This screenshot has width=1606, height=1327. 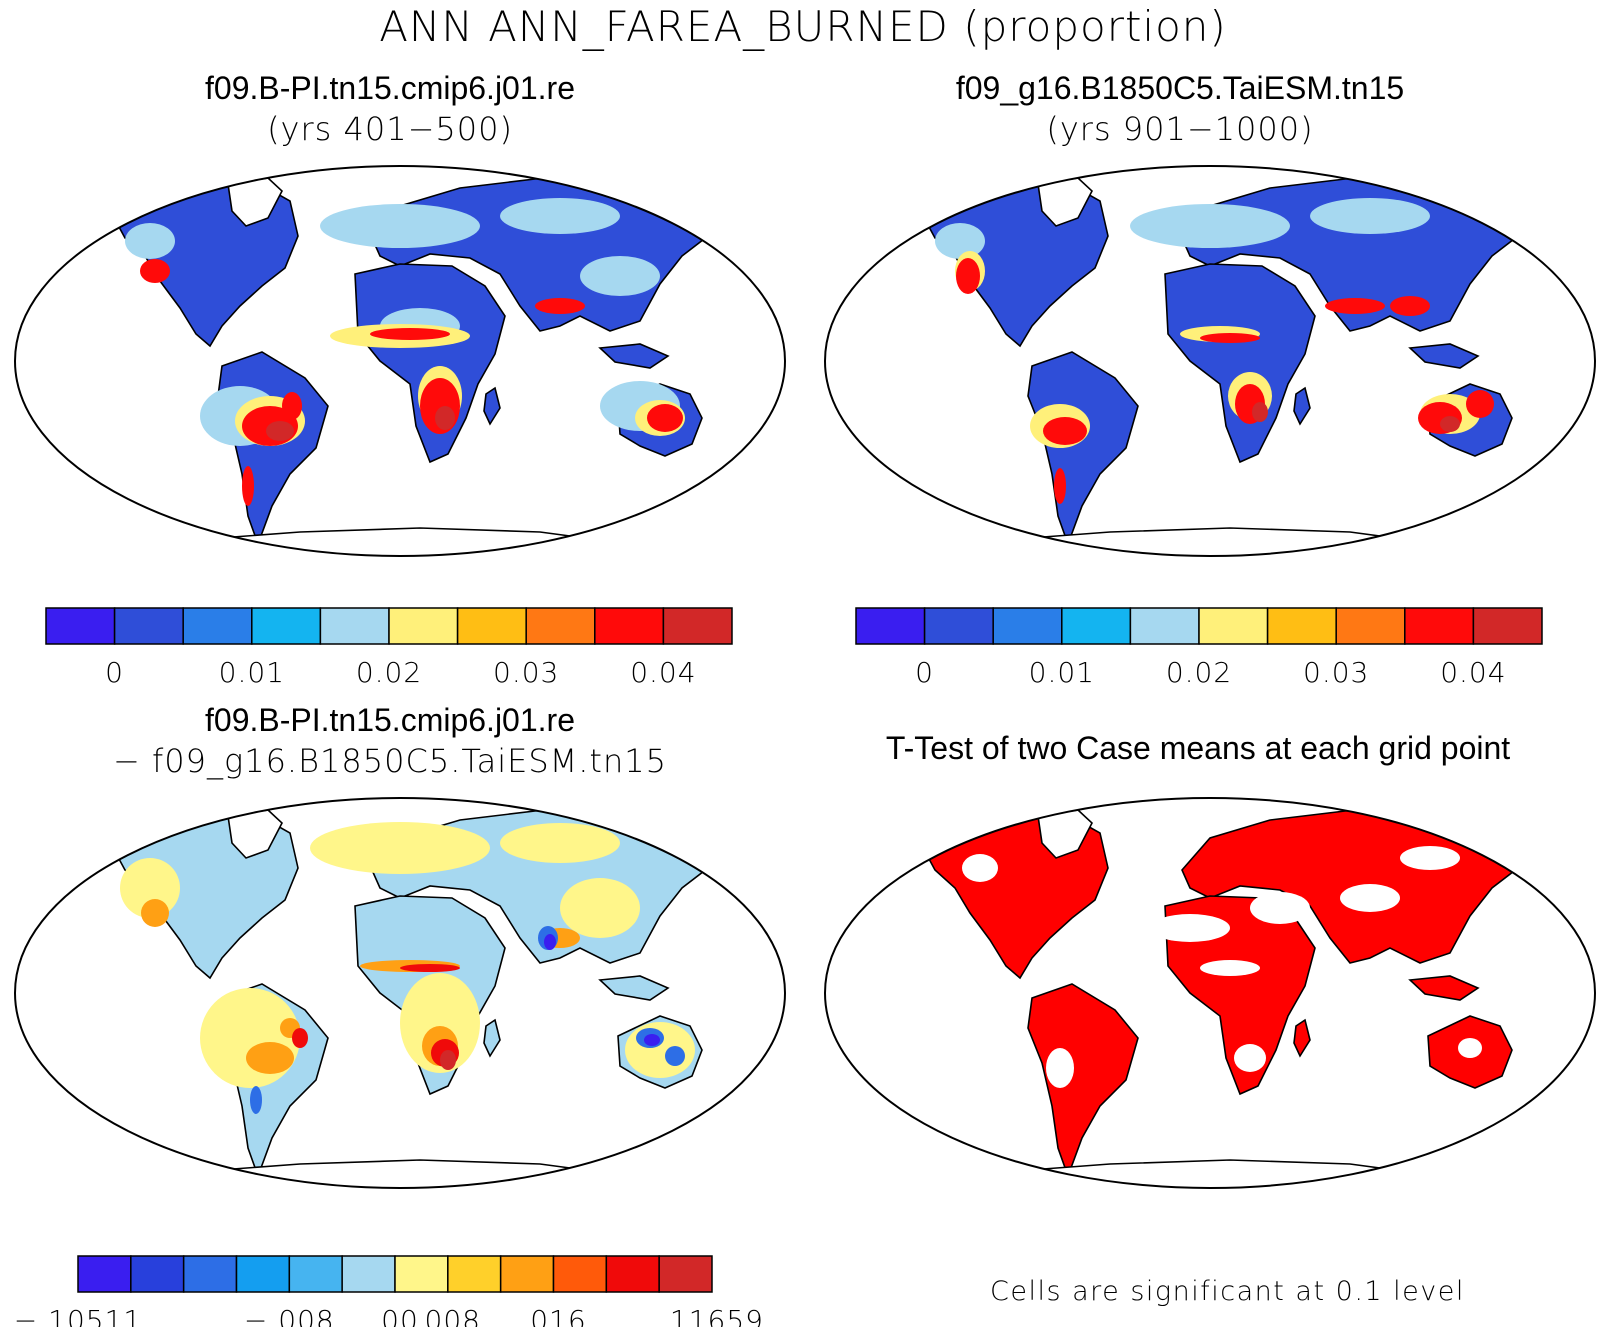 I want to click on panel3-title: f09.B-PI.tn15.cmip6.j01.re, so click(x=390, y=720).